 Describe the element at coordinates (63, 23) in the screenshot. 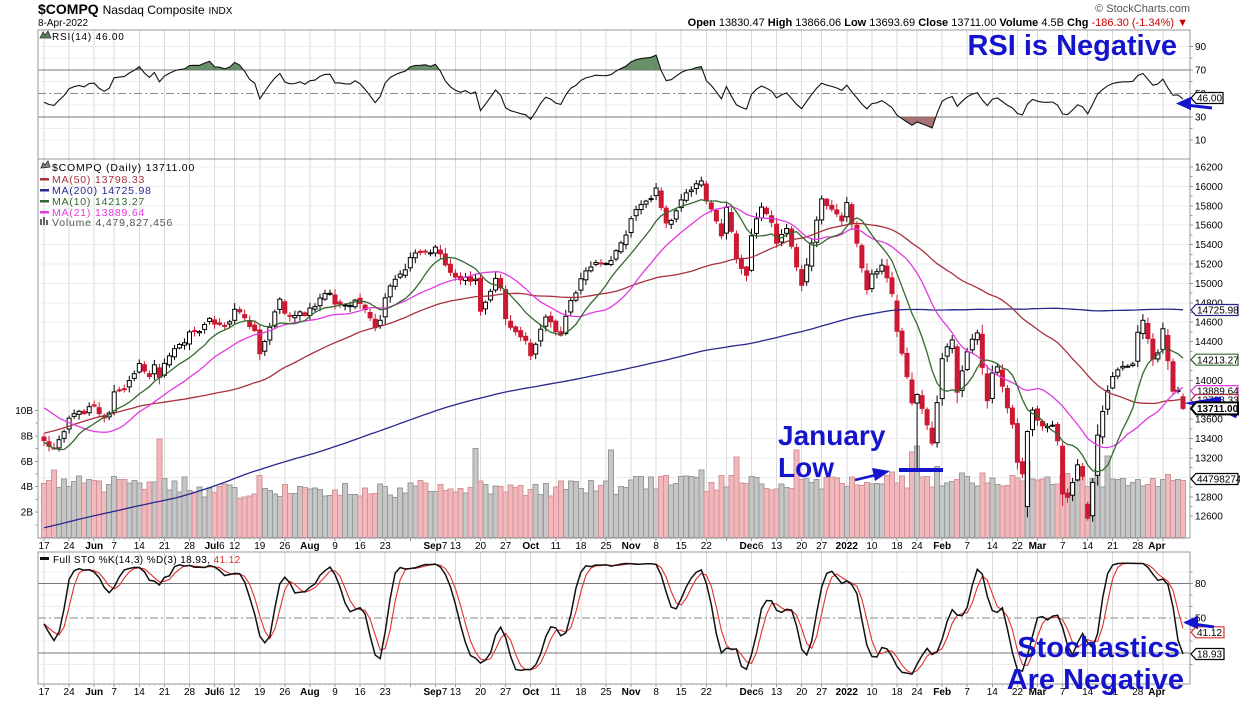

I see `svg-text: 8-Apr-2022` at that location.